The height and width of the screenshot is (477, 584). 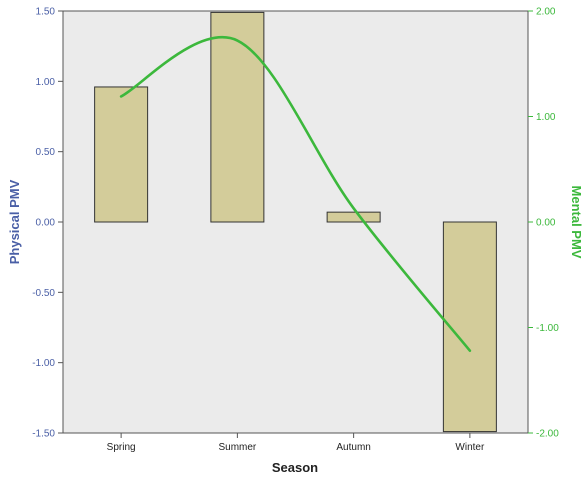 I want to click on left-tick-label: -1.50, so click(x=43, y=434).